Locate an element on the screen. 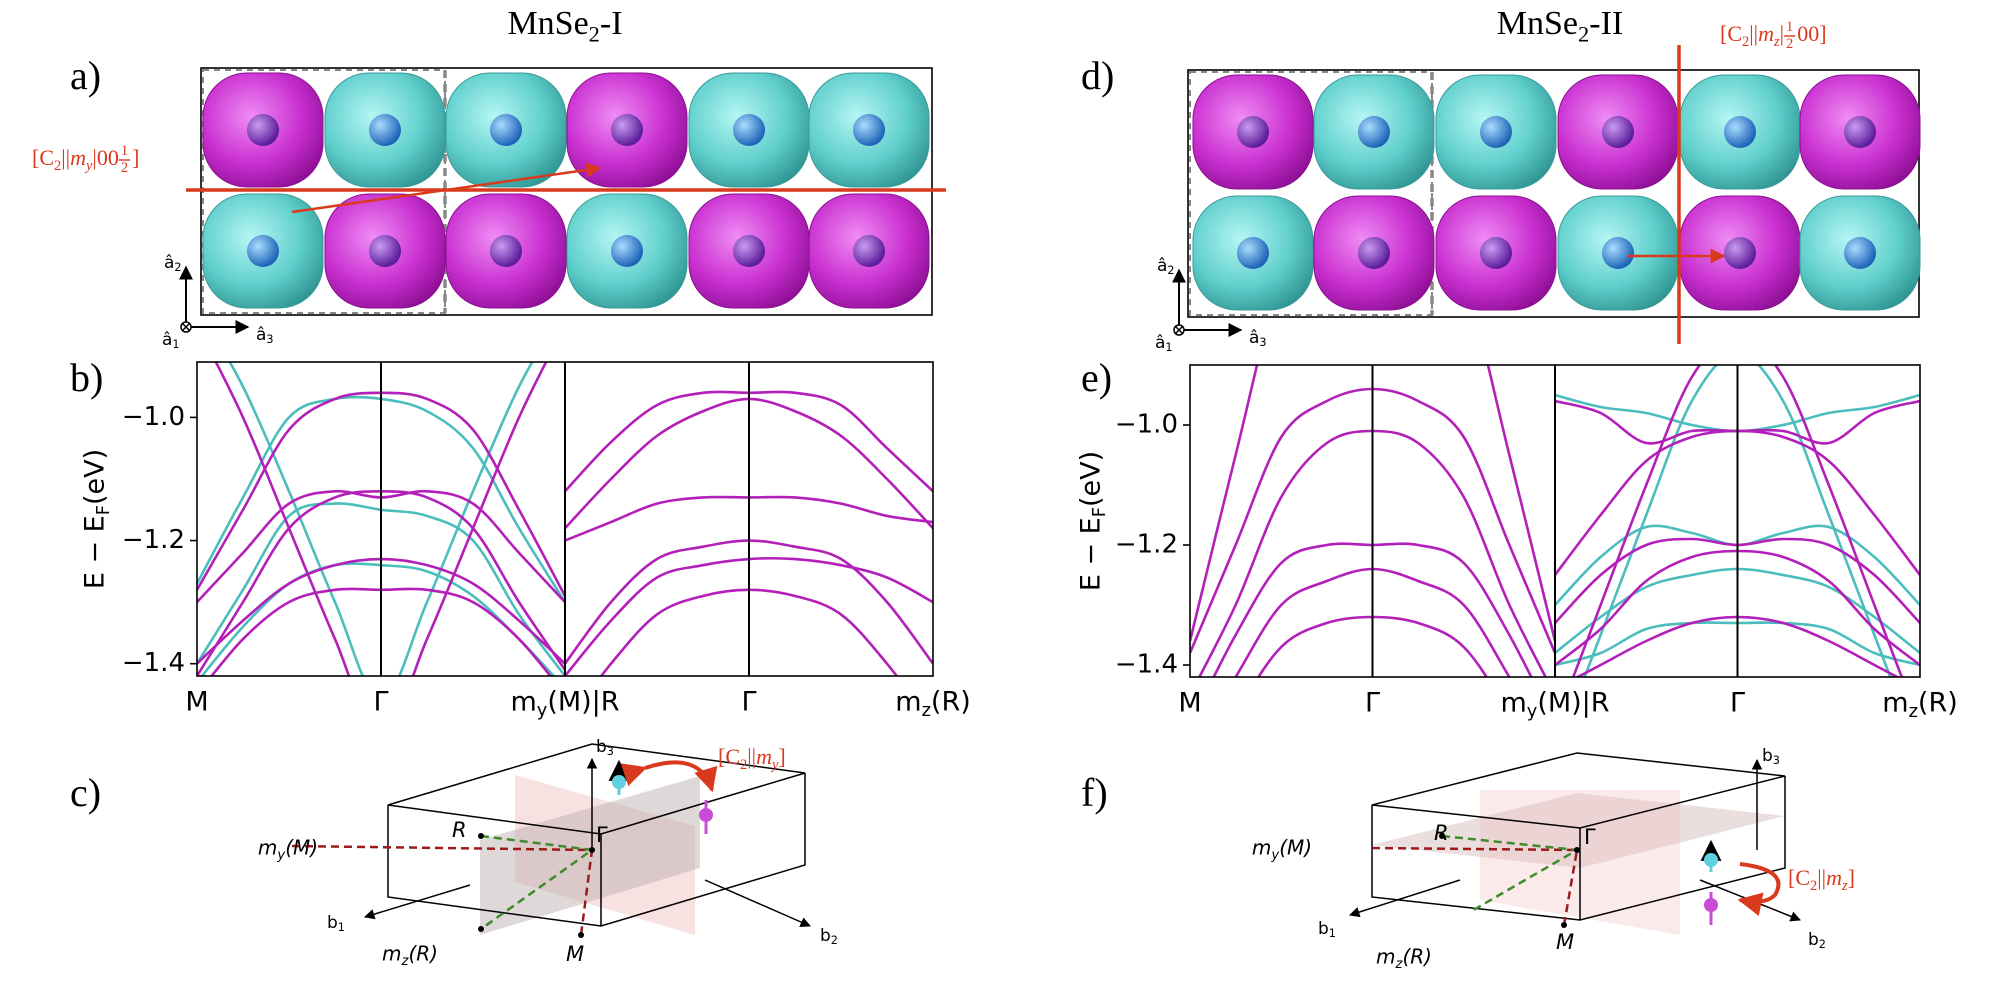 This screenshot has width=2000, height=1000. panel-label: e) is located at coordinates (1096, 377).